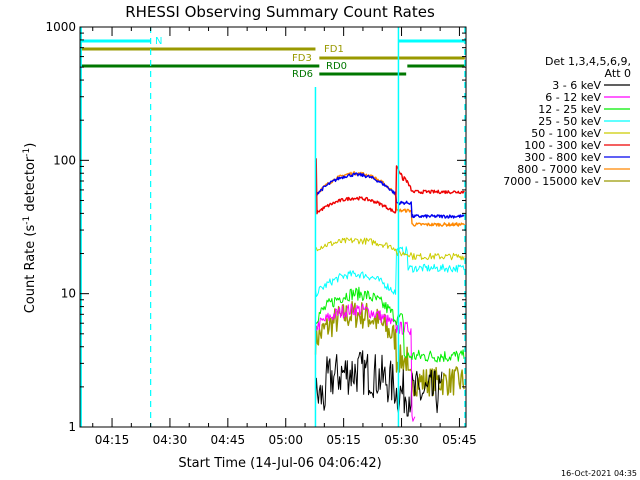 This screenshot has width=640, height=480. I want to click on flag-label: N, so click(158, 41).